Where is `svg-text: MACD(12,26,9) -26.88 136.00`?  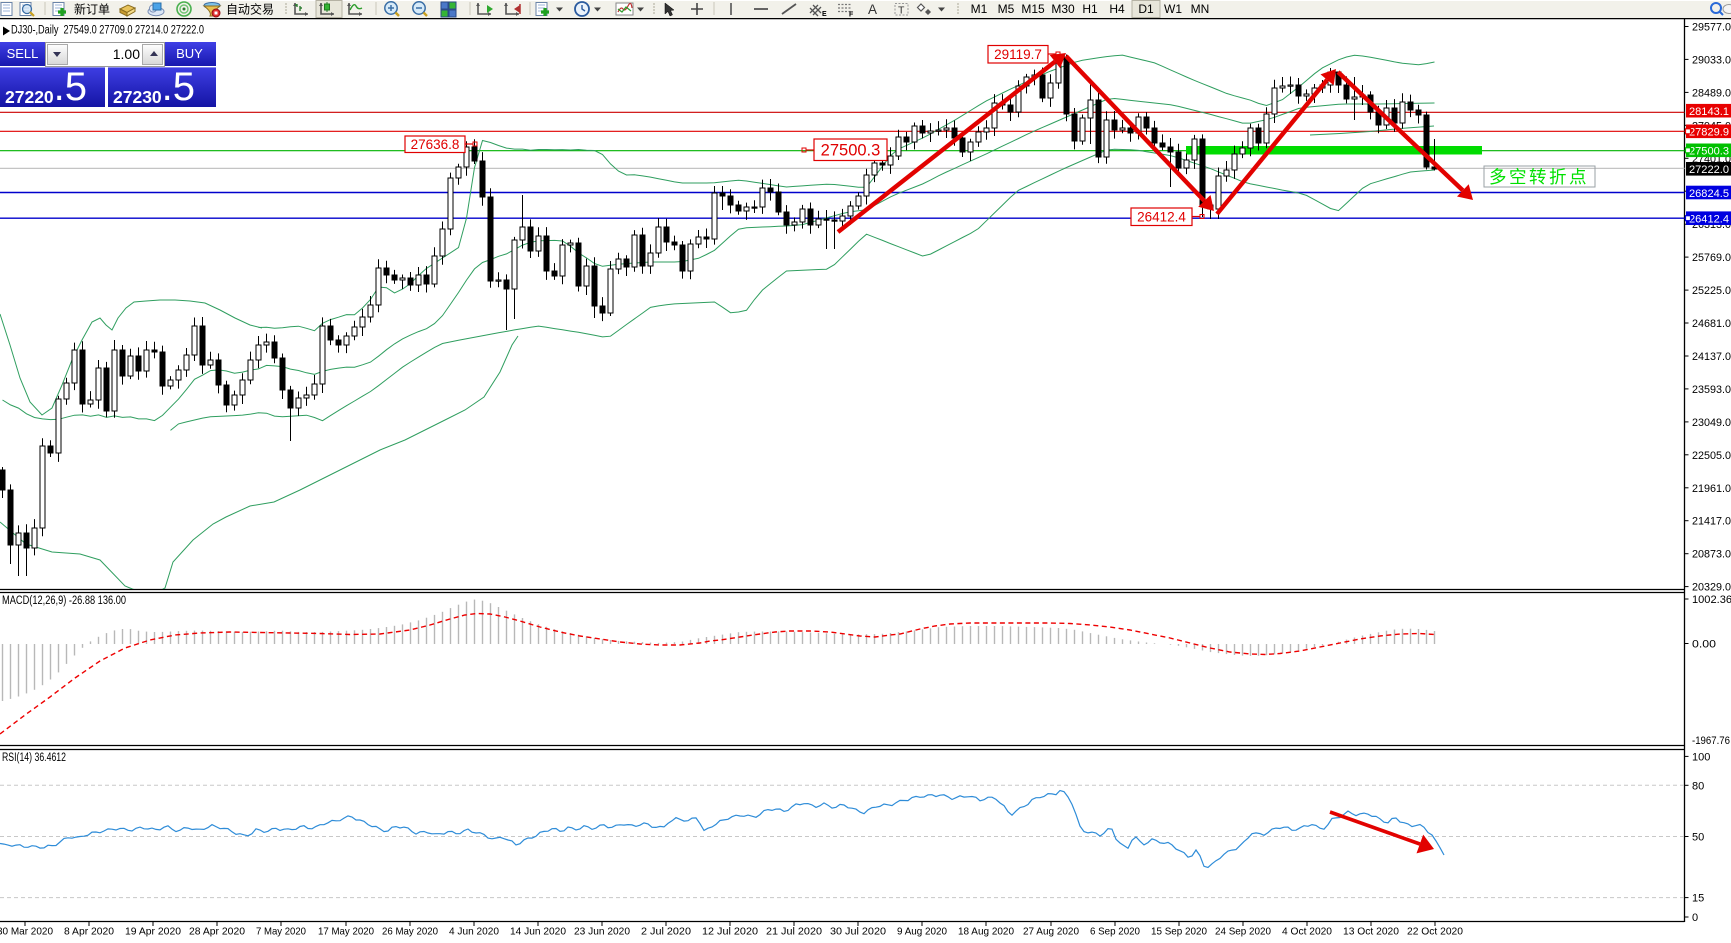
svg-text: MACD(12,26,9) -26.88 136.00 is located at coordinates (64, 601).